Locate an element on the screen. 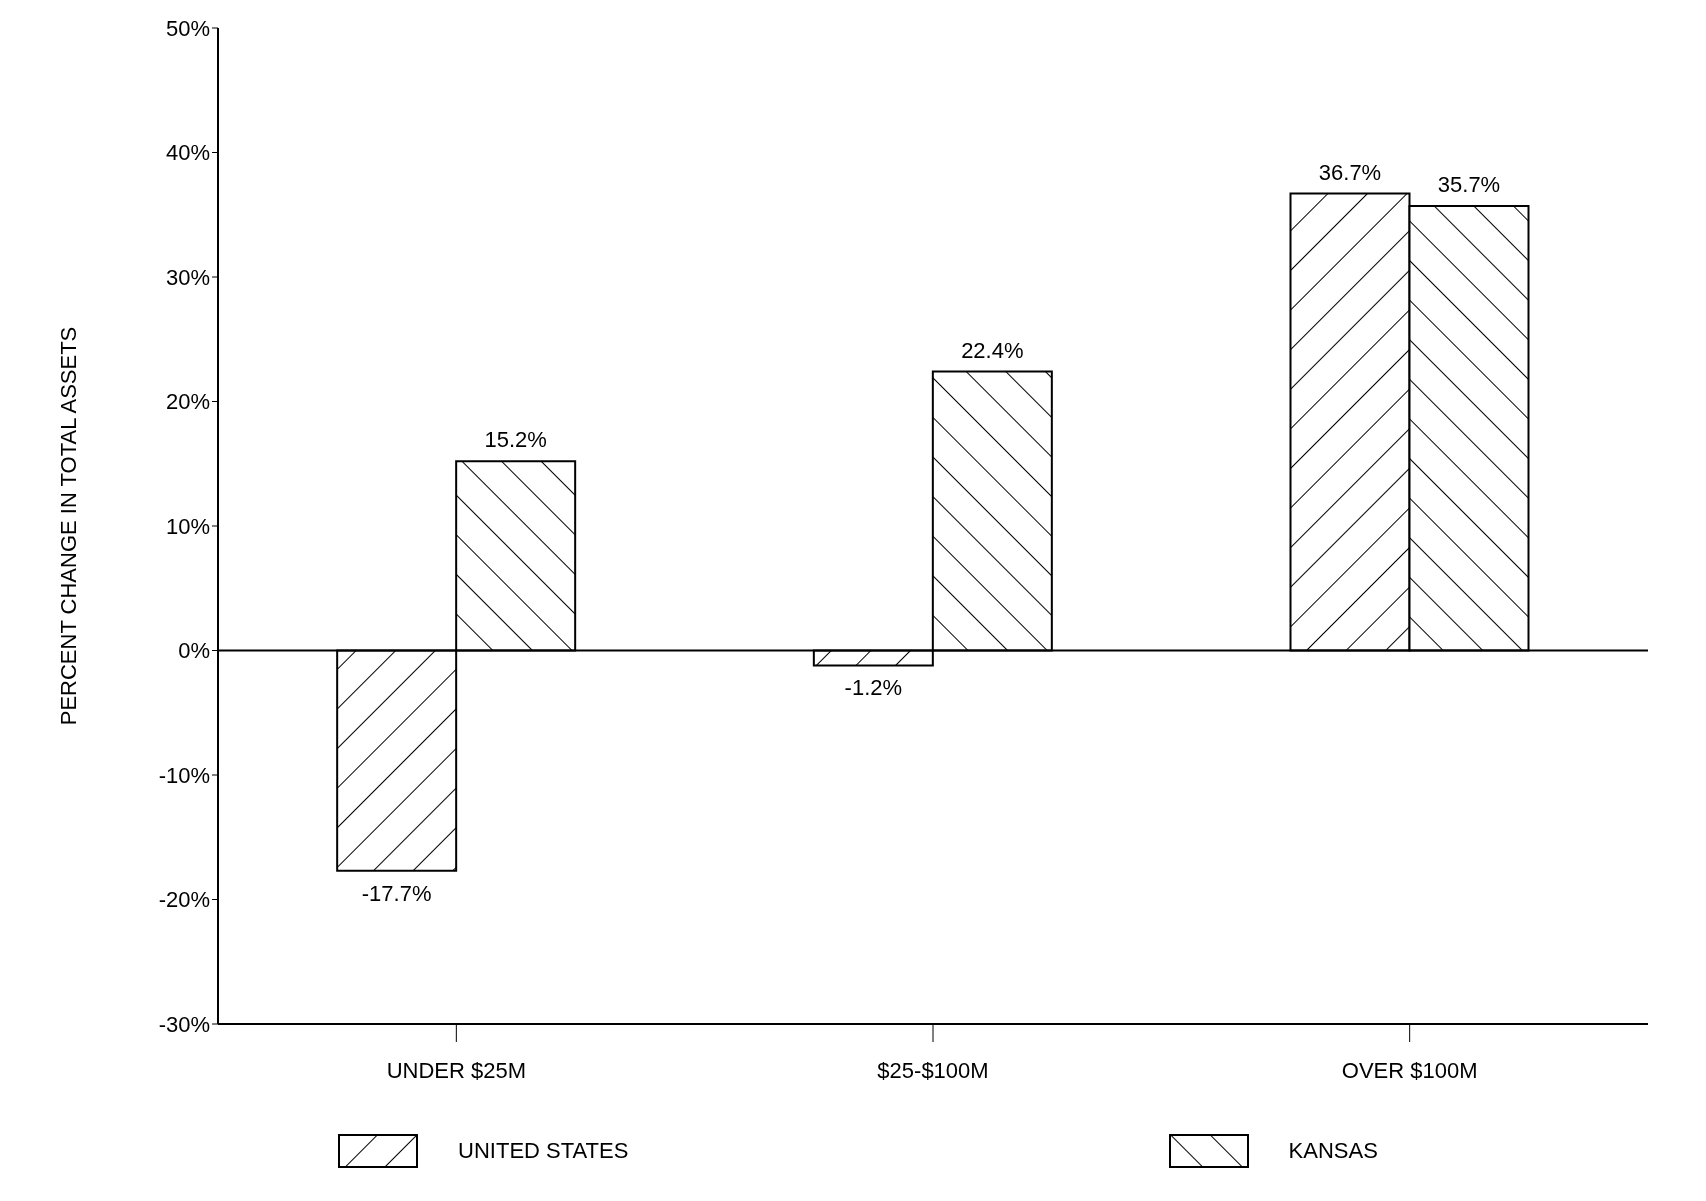 The height and width of the screenshot is (1201, 1706). y-tick-label: 30% is located at coordinates (187, 277).